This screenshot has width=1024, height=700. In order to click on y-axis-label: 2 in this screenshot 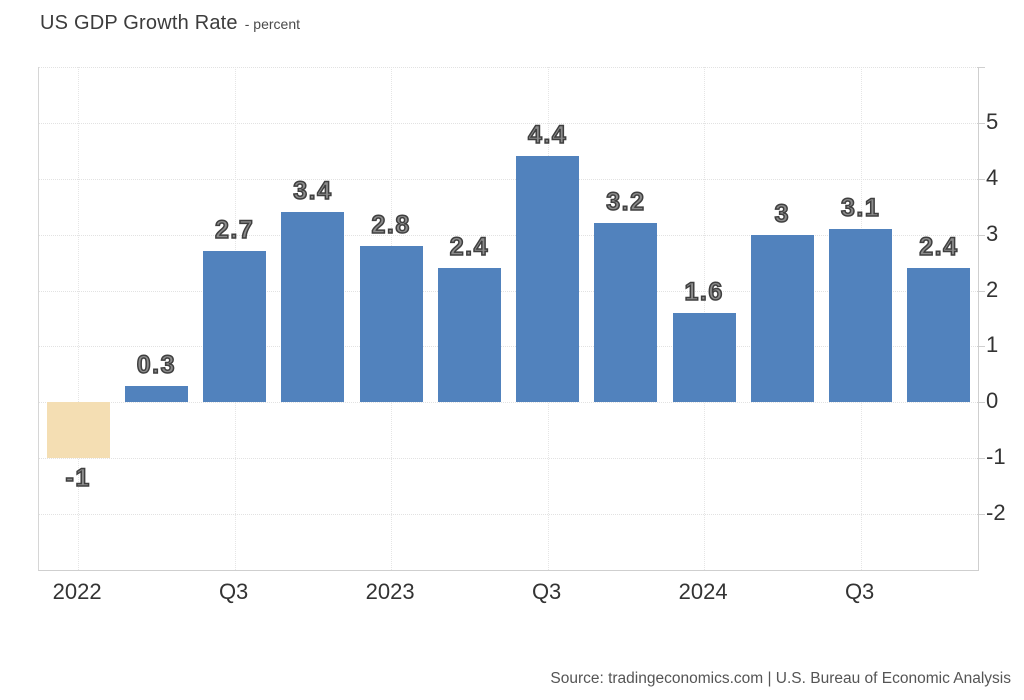, I will do `click(992, 289)`.